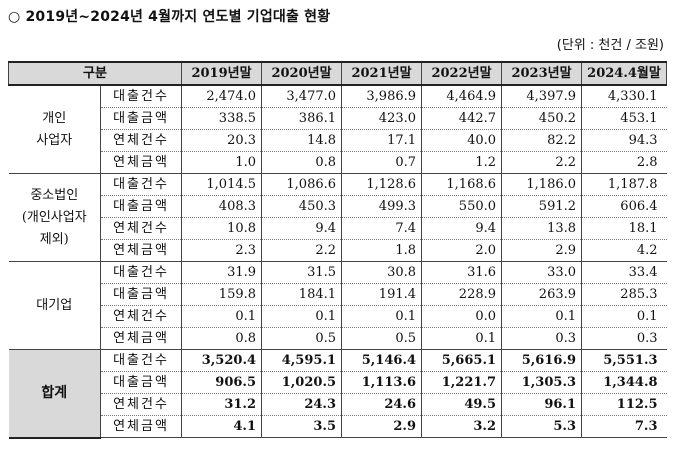 Image resolution: width=680 pixels, height=455 pixels. What do you see at coordinates (462, 294) in the screenshot?
I see `table-cell: 228.9` at bounding box center [462, 294].